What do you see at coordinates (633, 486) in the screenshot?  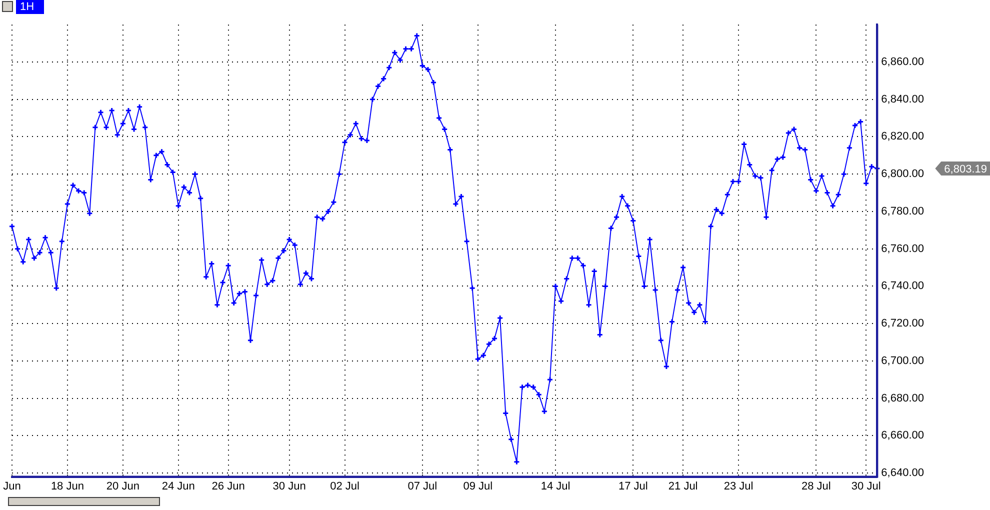 I see `x-tick-label: 17 Jul` at bounding box center [633, 486].